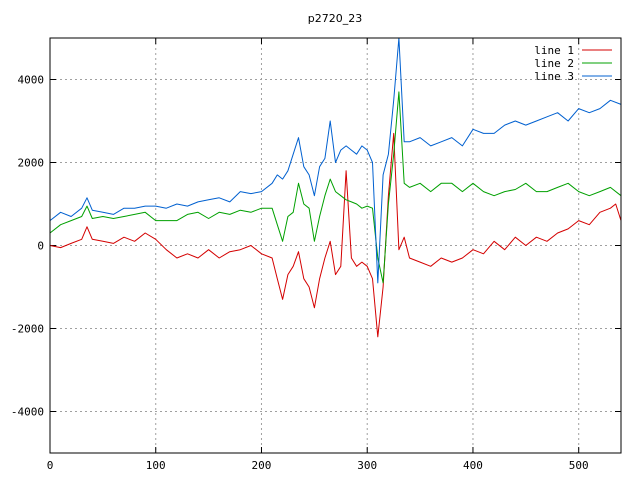 The width and height of the screenshot is (640, 480). I want to click on x-tick-label: 500, so click(579, 465).